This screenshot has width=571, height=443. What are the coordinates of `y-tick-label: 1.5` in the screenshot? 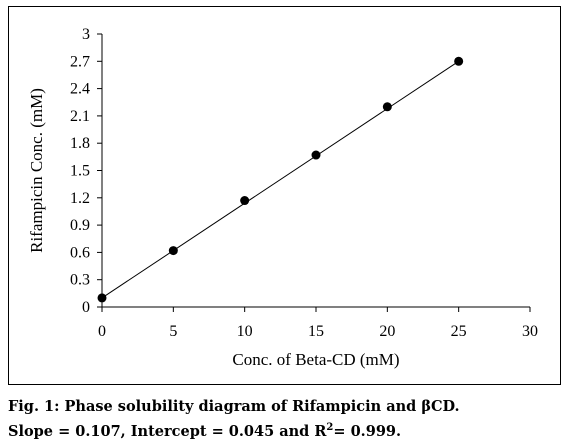 It's located at (80, 171).